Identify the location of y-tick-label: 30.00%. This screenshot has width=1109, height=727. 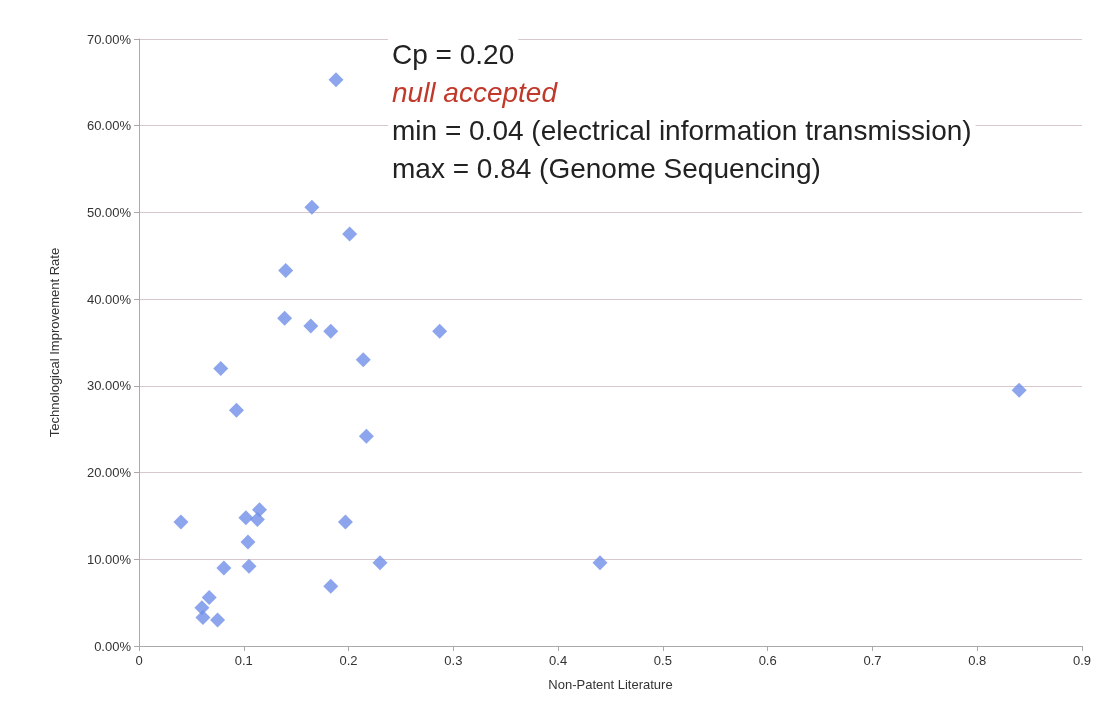
(109, 386).